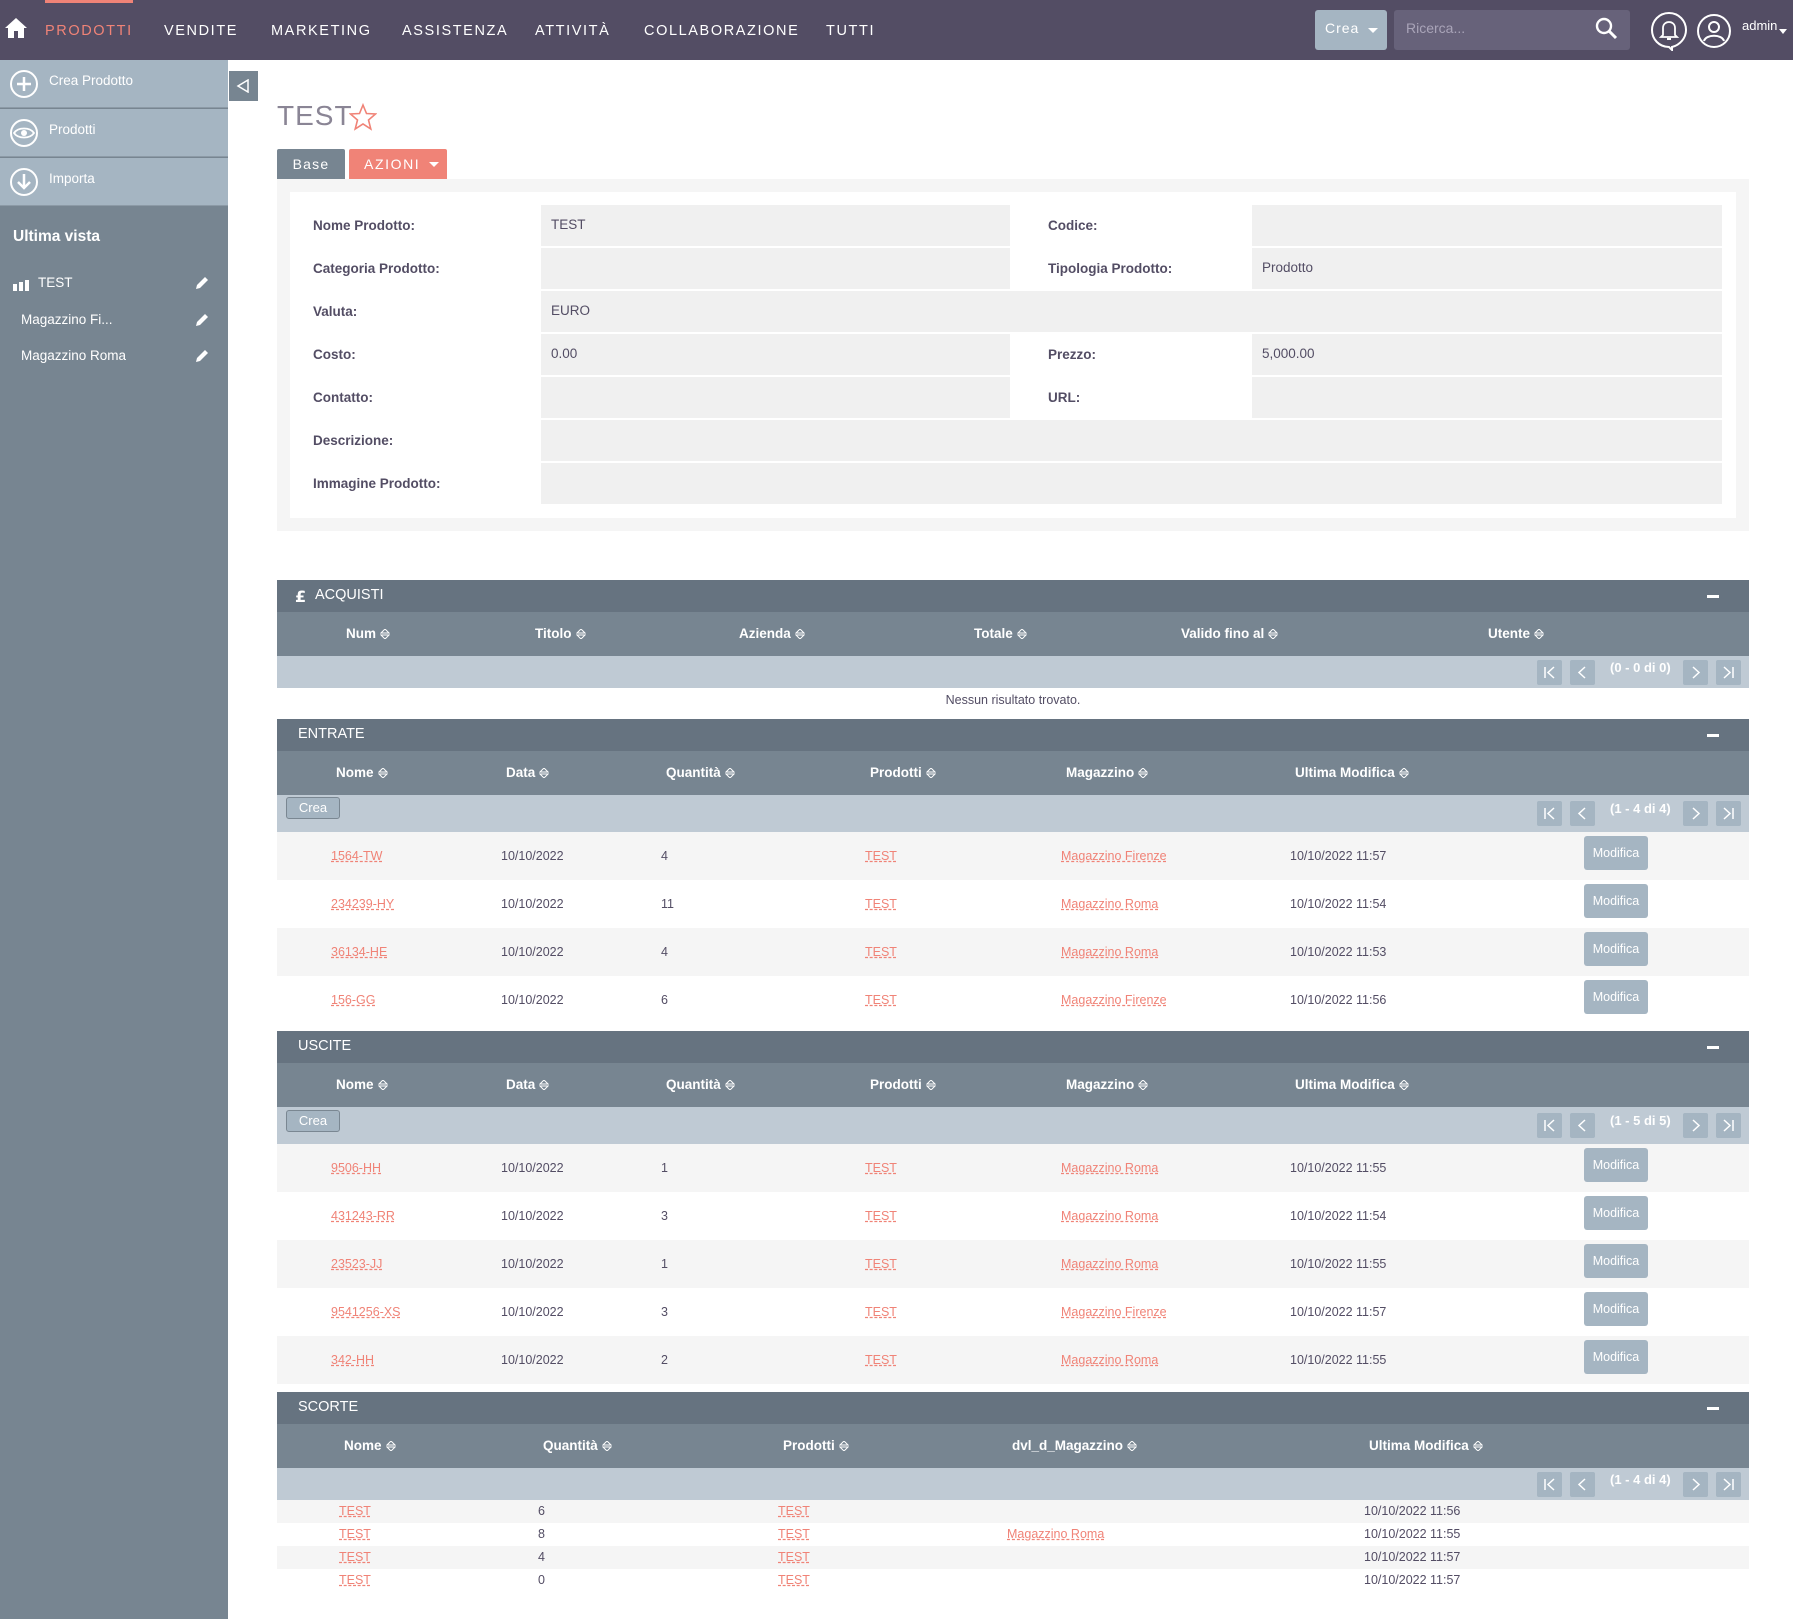  I want to click on tab-base: Base, so click(311, 164).